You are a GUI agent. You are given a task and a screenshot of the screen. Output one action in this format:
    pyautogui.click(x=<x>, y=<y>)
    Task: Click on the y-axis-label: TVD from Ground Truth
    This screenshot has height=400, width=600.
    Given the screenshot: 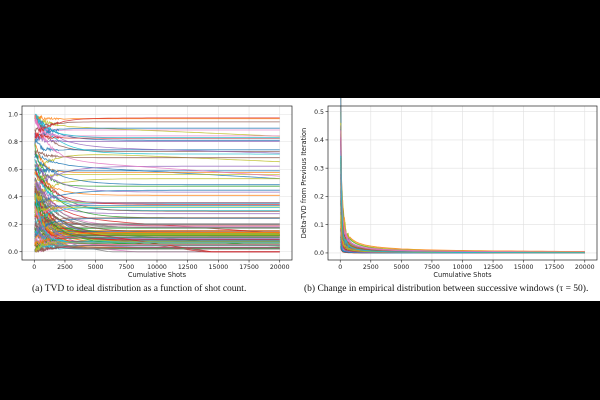 What is the action you would take?
    pyautogui.click(x=1, y=183)
    